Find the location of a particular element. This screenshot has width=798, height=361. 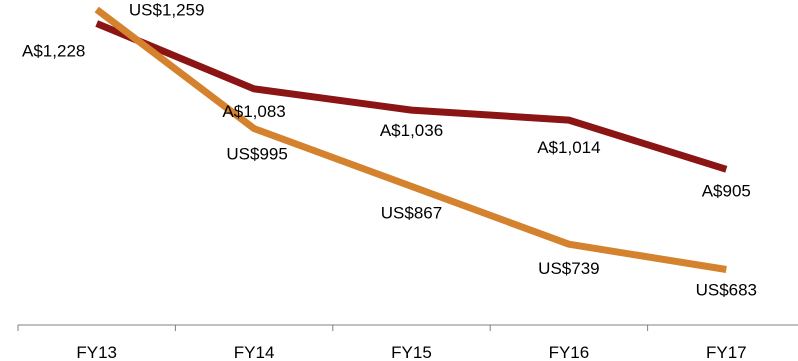

data-label: A$905 is located at coordinates (726, 190).